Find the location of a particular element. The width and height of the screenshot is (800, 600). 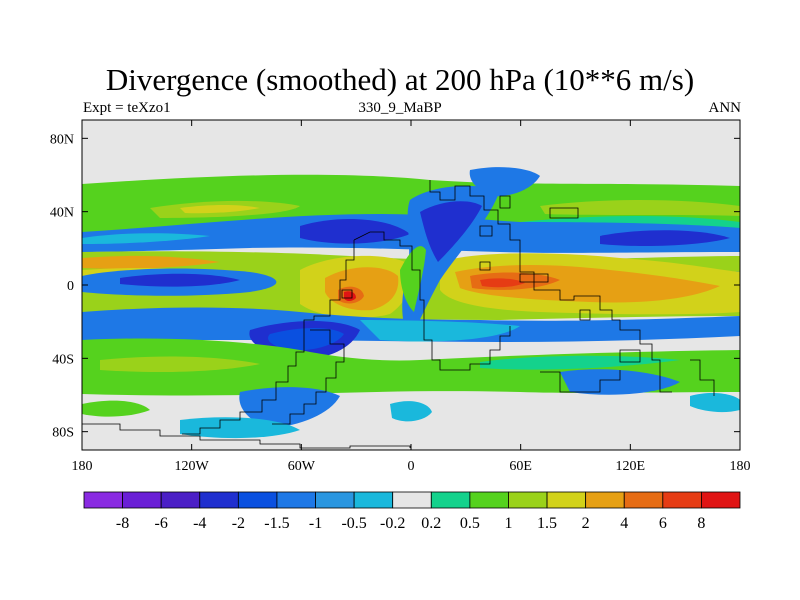

field-light-blue-south-pole is located at coordinates (411, 411).